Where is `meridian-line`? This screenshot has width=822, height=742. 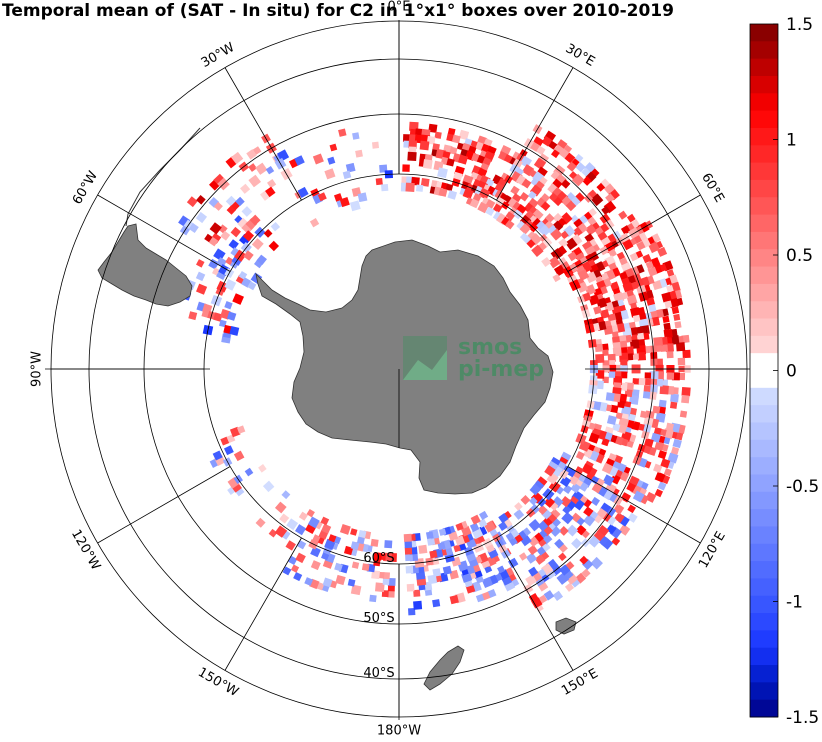
meridian-line is located at coordinates (535, 604).